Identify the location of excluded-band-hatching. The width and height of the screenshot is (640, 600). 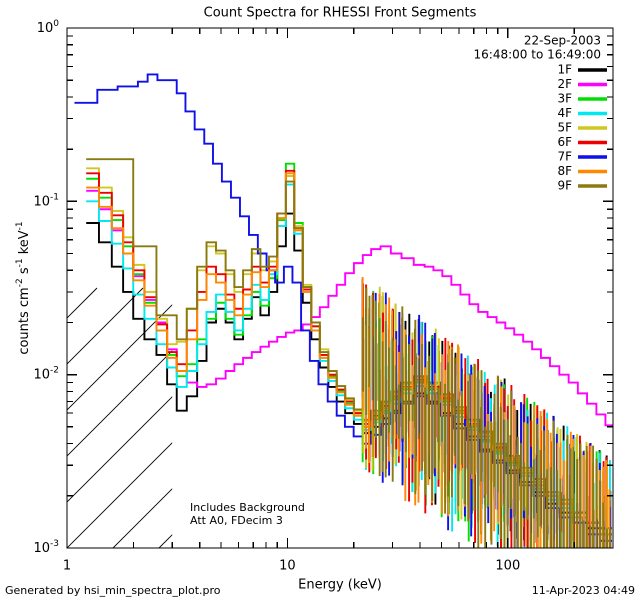
(120, 417).